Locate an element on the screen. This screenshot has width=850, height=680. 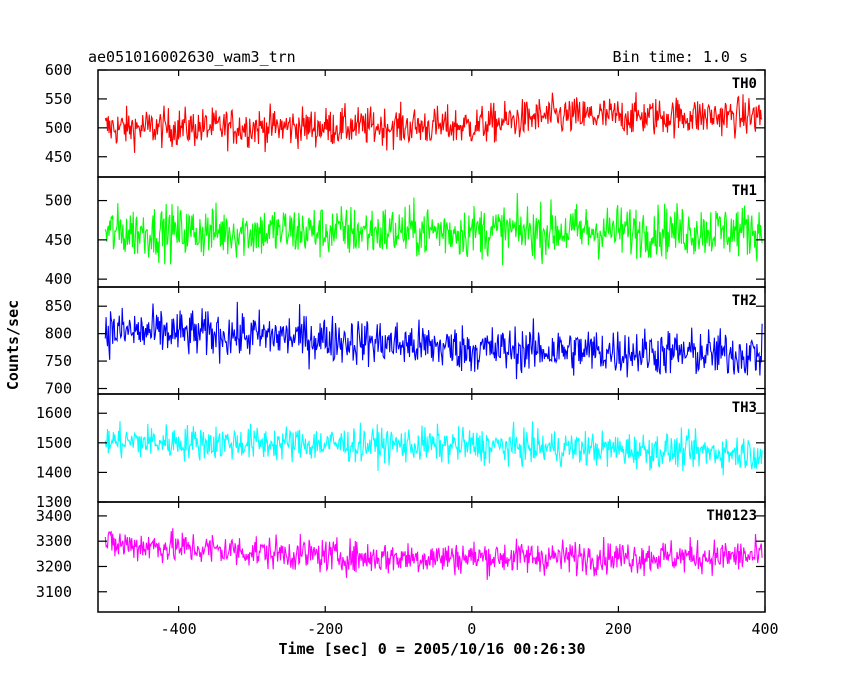
x-tick-label: -400 is located at coordinates (179, 629).